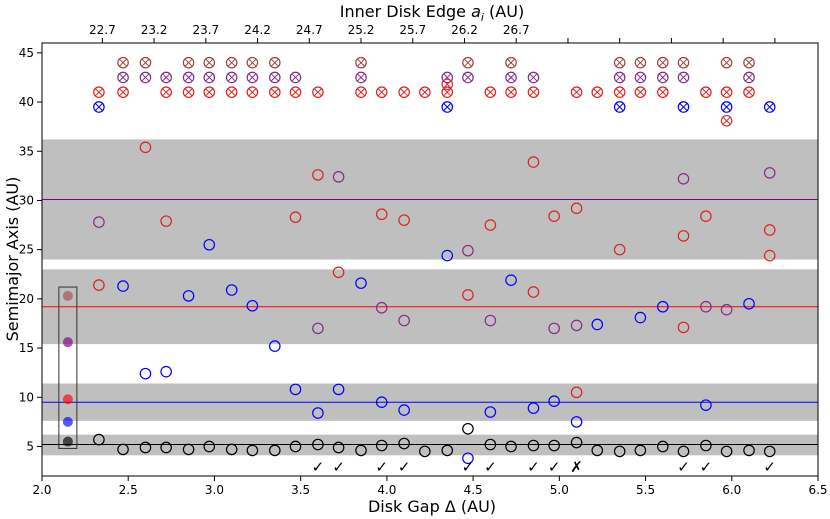  What do you see at coordinates (464, 30) in the screenshot?
I see `top-tick-label: 26.2` at bounding box center [464, 30].